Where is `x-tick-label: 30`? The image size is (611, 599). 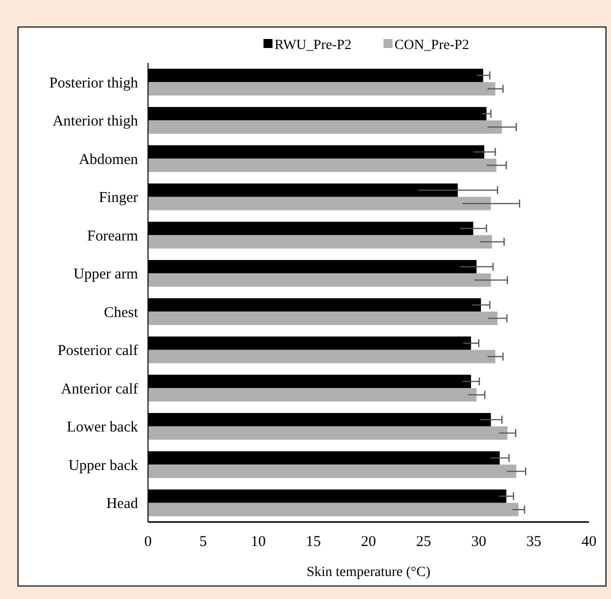 x-tick-label: 30 is located at coordinates (478, 542).